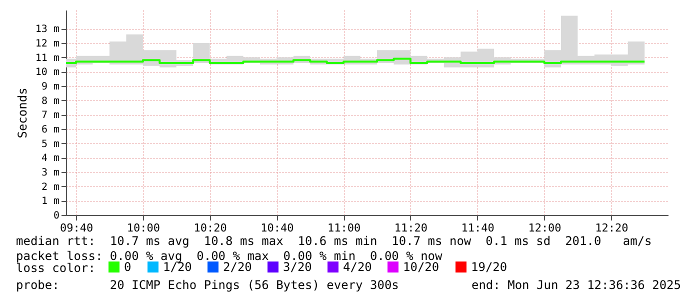  Describe the element at coordinates (22, 113) in the screenshot. I see `y-axis-title: Seconds` at that location.